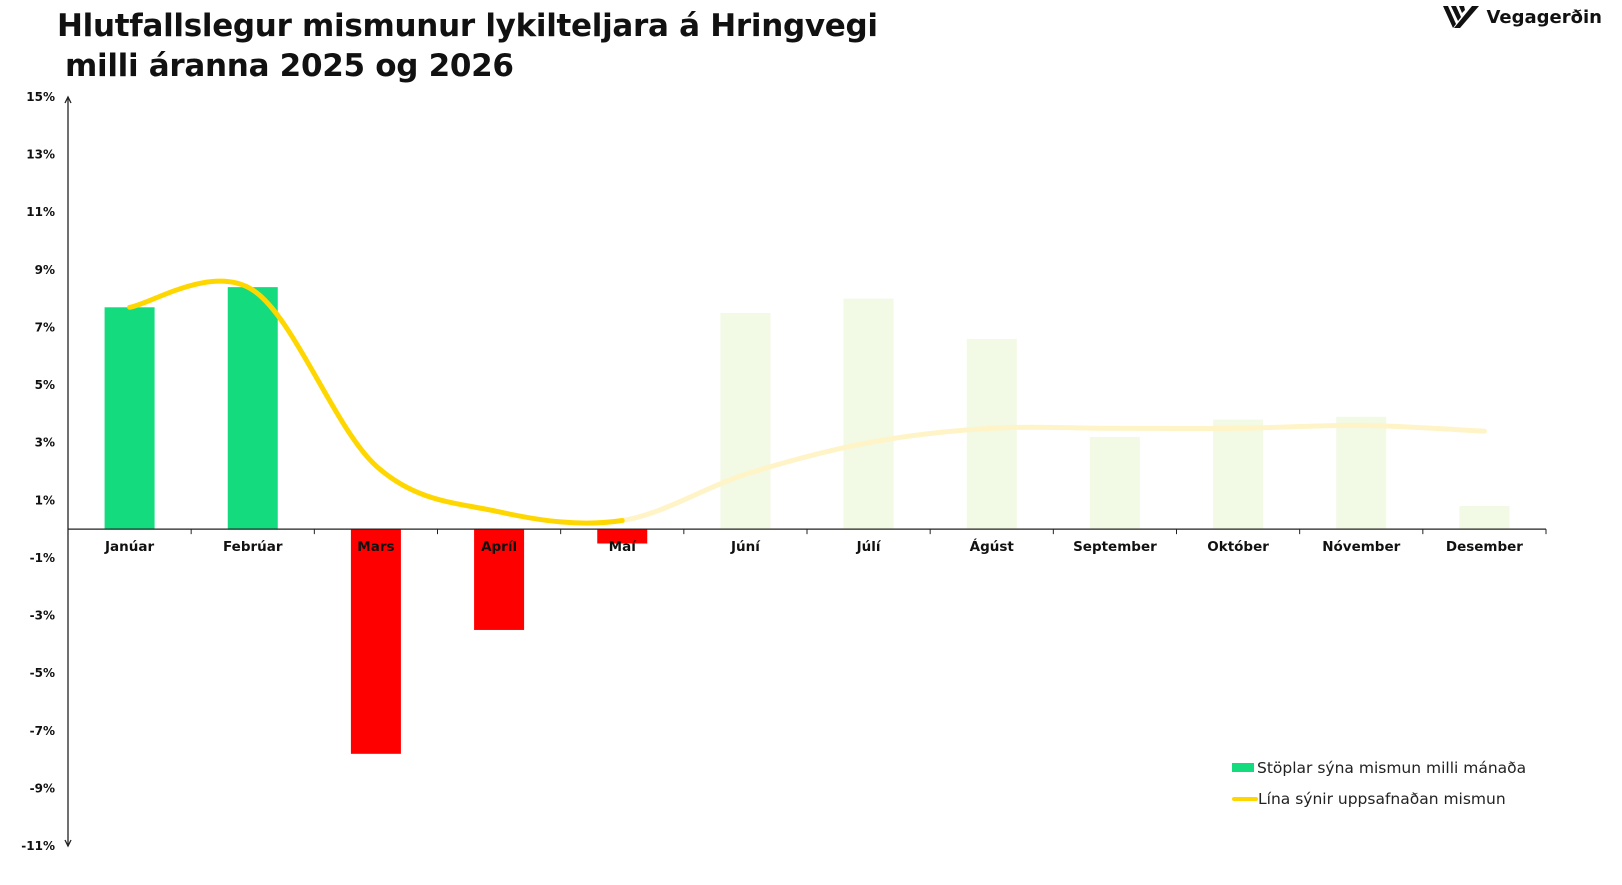 The width and height of the screenshot is (1622, 885). What do you see at coordinates (42, 731) in the screenshot?
I see `y-tick-label: -7%` at bounding box center [42, 731].